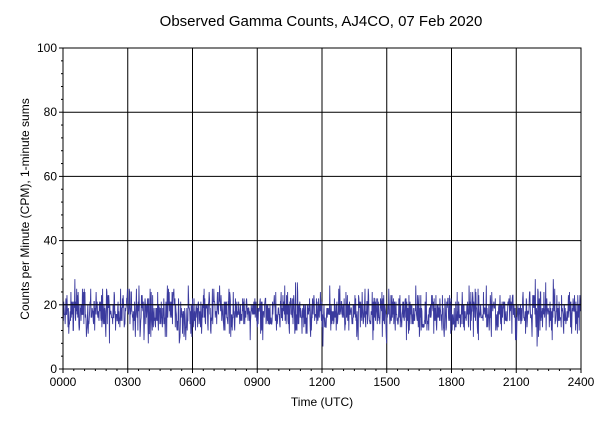  What do you see at coordinates (47, 48) in the screenshot?
I see `y-tick-label: 100` at bounding box center [47, 48].